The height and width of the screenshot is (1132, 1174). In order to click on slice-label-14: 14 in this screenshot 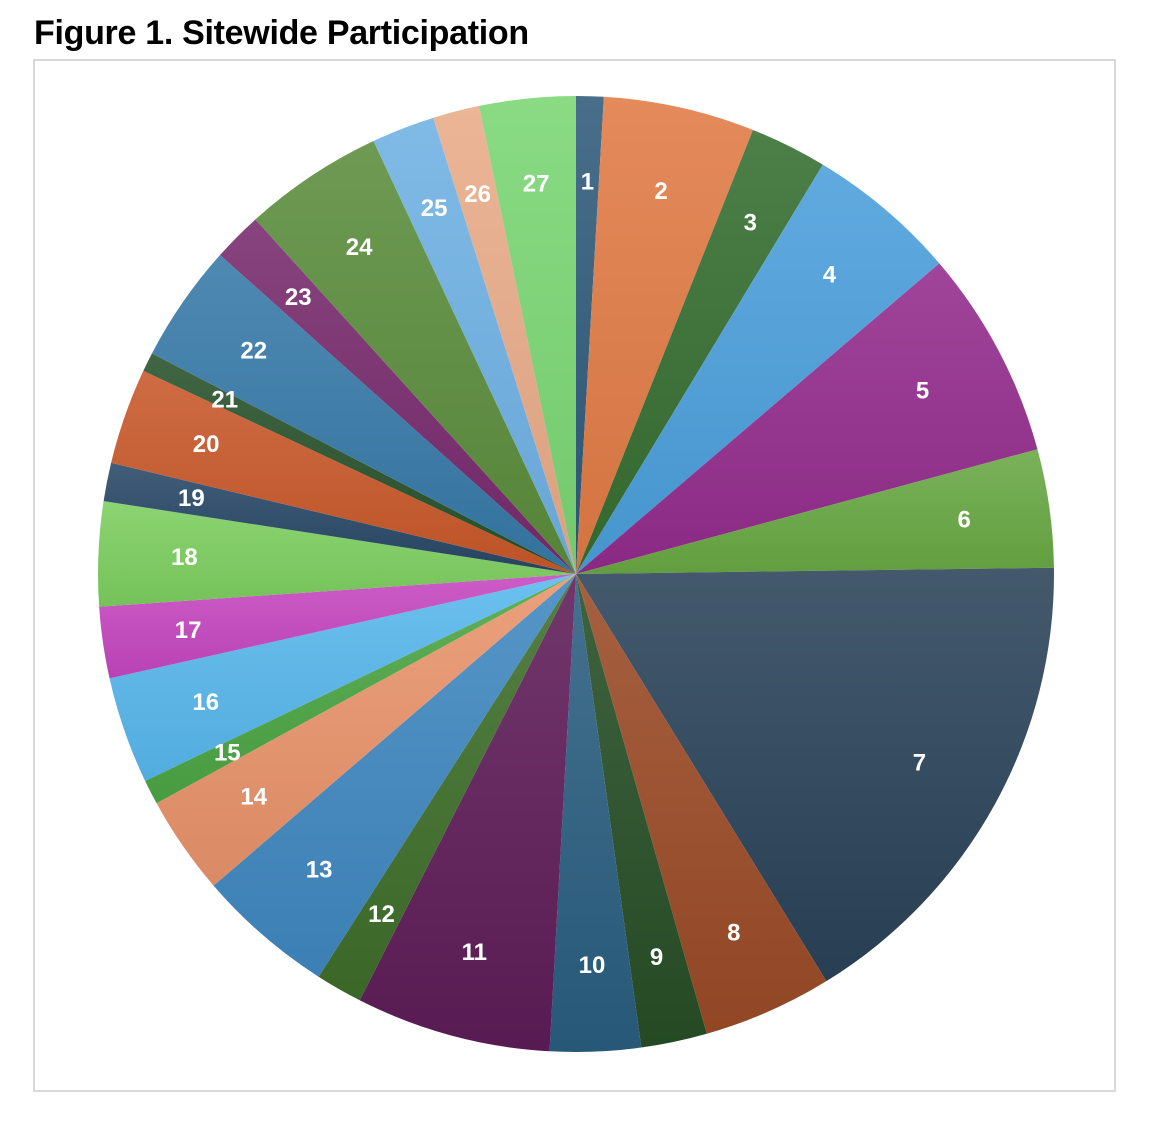, I will do `click(253, 797)`.